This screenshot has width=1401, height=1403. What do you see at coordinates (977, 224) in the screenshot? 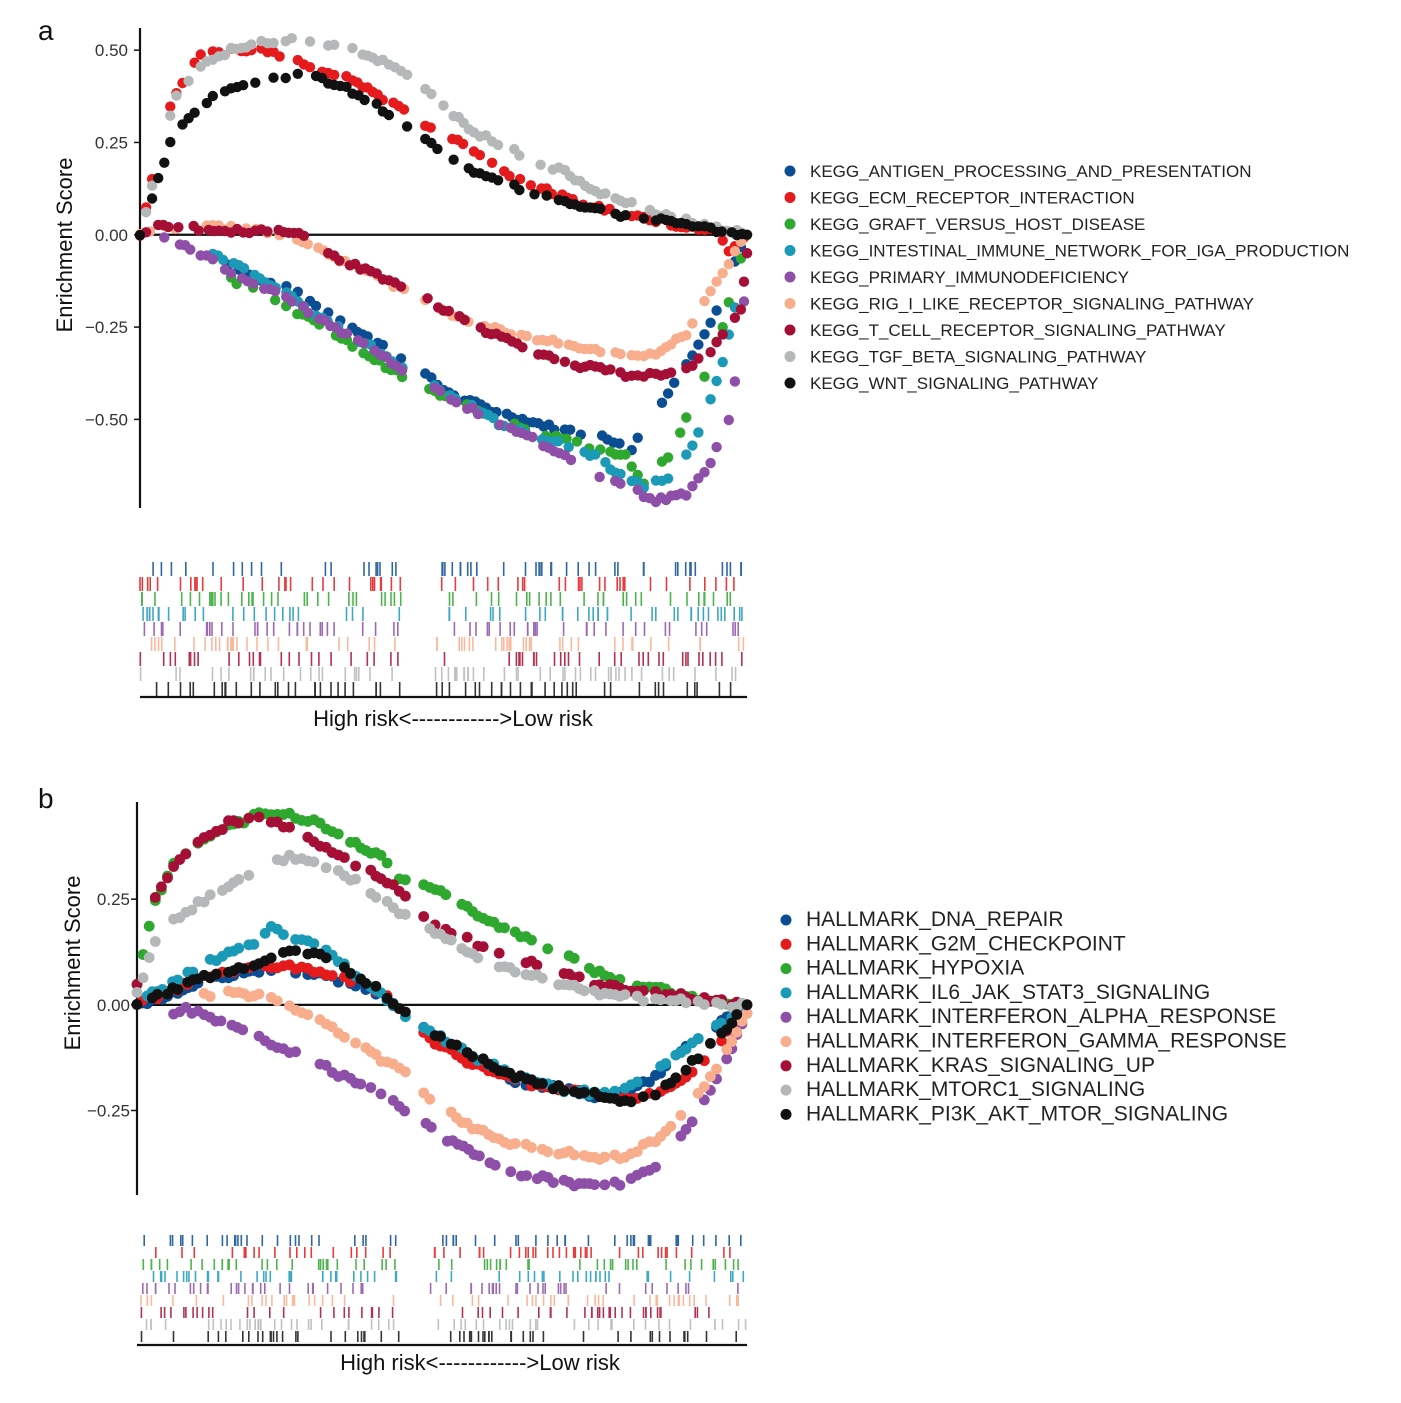
I see `legend-label: KEGG_GRAFT_VERSUS_HOST_DISEASE` at bounding box center [977, 224].